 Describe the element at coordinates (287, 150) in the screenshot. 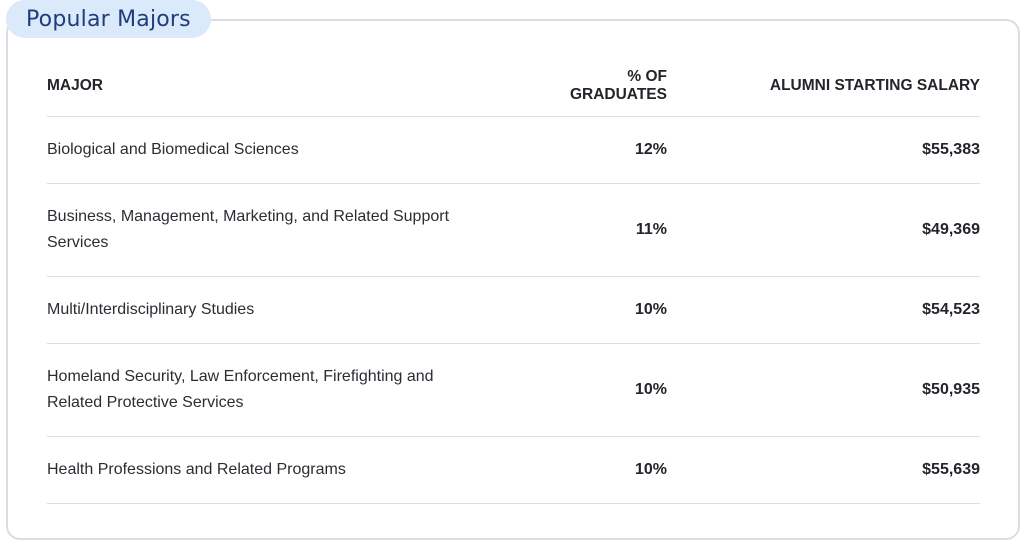

I see `major-name: Biological and Biomedical Sciences` at that location.